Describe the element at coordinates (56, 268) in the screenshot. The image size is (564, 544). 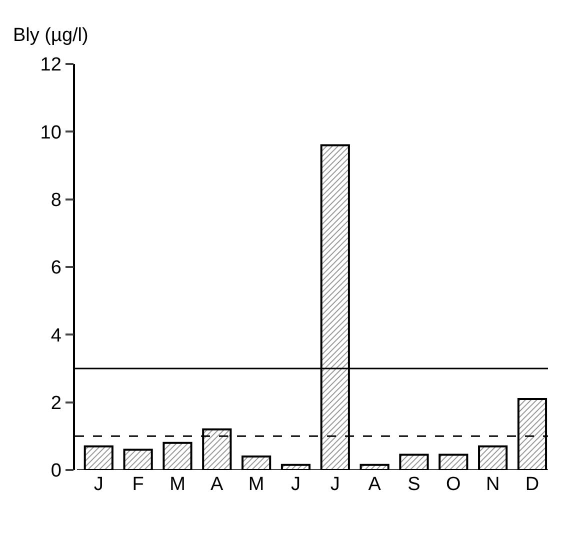
I see `y-tick-label: 6` at that location.